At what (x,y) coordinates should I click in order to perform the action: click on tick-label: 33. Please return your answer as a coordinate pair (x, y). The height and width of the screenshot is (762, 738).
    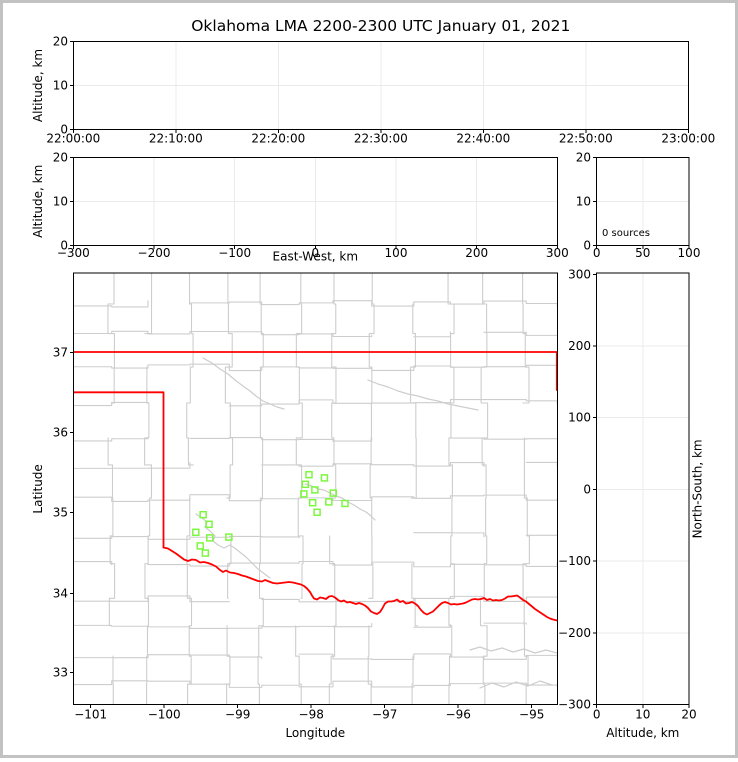
    Looking at the image, I should click on (60, 672).